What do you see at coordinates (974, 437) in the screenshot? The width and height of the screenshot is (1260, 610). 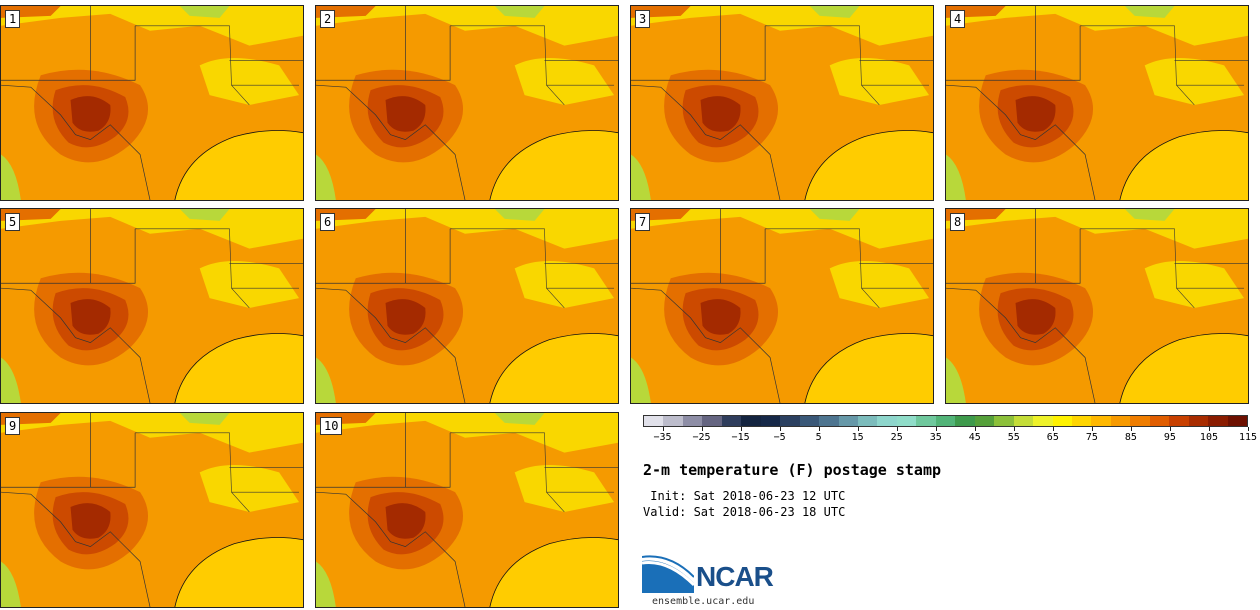 I see `colorbar-tick-label: 45` at bounding box center [974, 437].